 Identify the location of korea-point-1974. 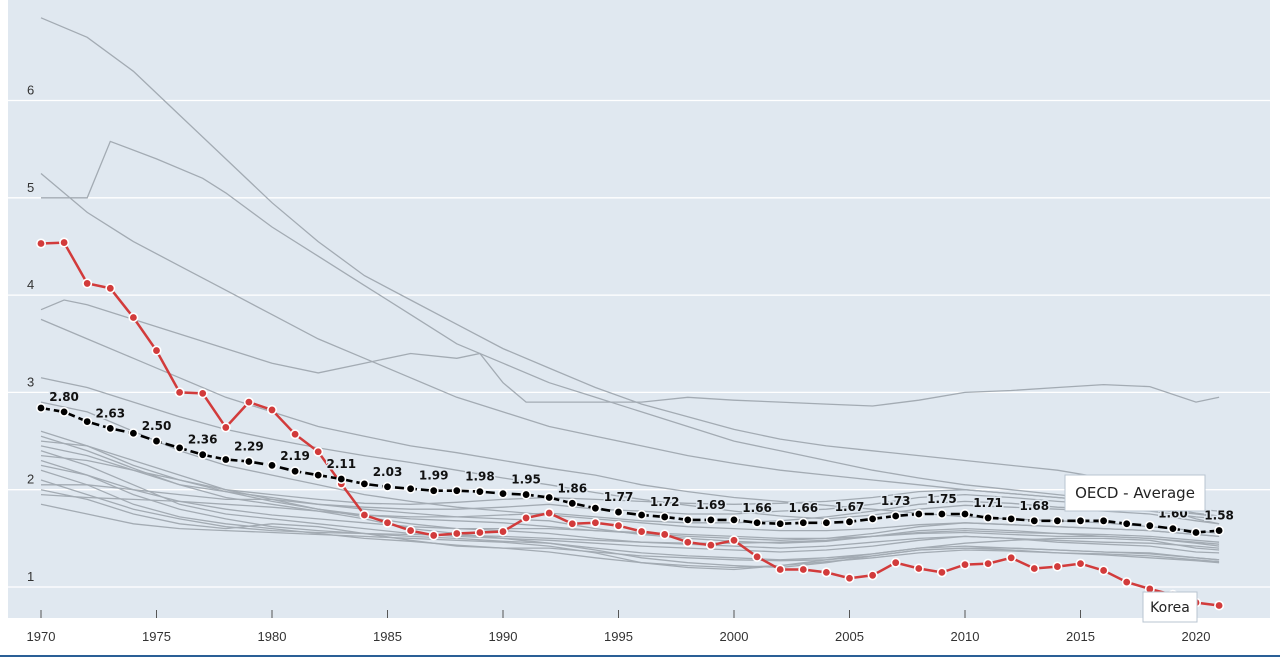
(133, 317).